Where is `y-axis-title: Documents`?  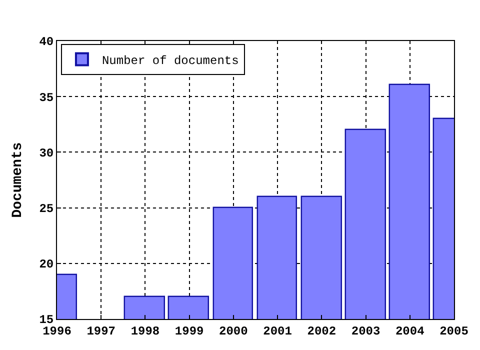
y-axis-title: Documents is located at coordinates (18, 180).